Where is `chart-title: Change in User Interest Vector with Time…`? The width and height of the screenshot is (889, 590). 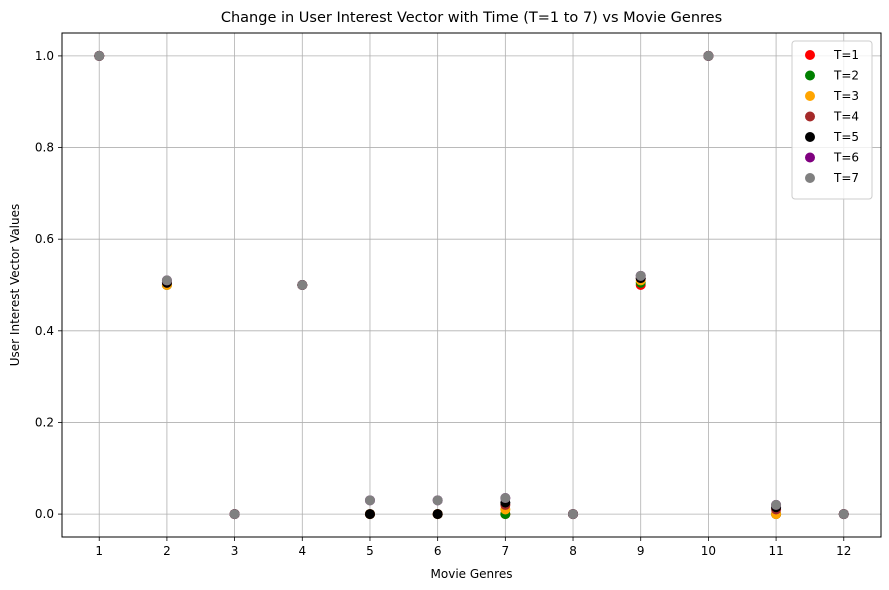
chart-title: Change in User Interest Vector with Time… is located at coordinates (471, 18).